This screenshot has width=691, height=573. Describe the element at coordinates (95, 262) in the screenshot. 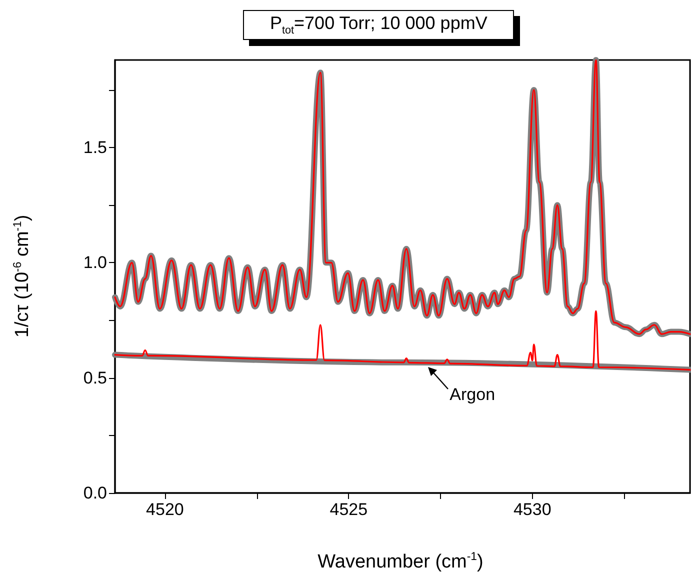

I see `y-tick-label: 1.0` at that location.